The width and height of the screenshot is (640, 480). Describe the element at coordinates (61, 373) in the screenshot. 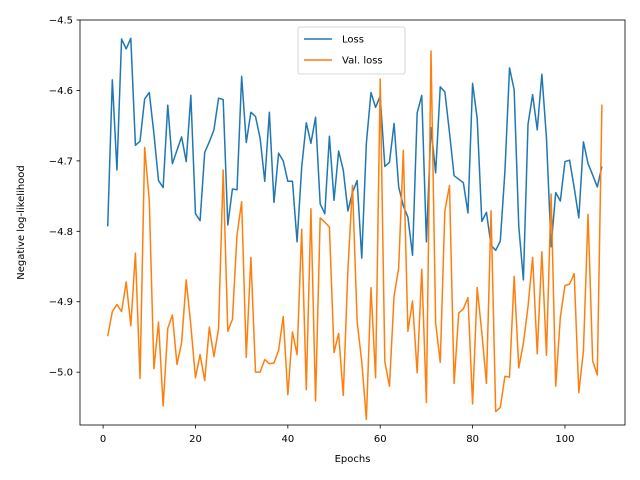

I see `y-tick-label: −5.0` at that location.